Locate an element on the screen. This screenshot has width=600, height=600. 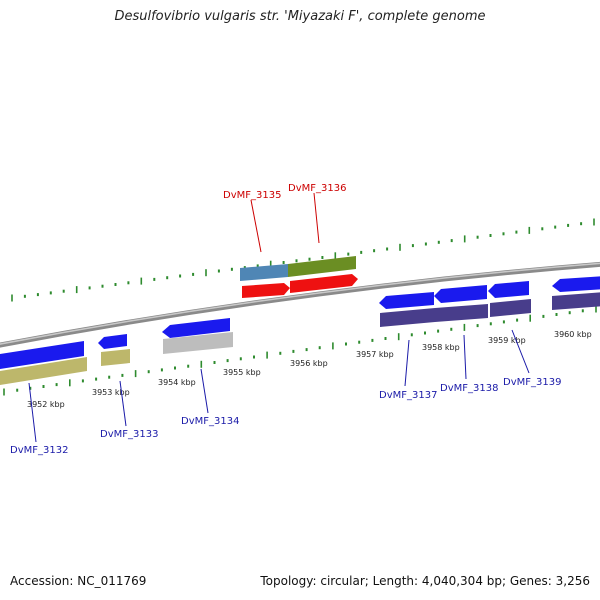
forward-strand-ticks is located at coordinates (303, 260).